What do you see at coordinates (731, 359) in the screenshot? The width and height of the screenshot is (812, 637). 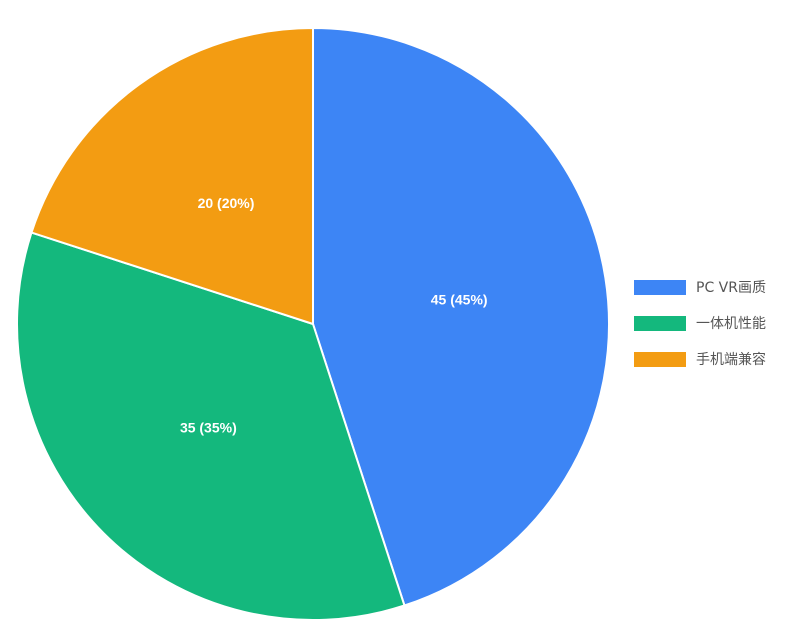 I see `legend-label: 手机端兼容` at bounding box center [731, 359].